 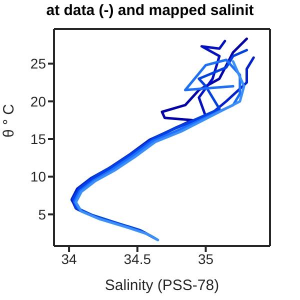 I want to click on chart-title: at data (-) and mapped salinit, so click(x=150, y=10).